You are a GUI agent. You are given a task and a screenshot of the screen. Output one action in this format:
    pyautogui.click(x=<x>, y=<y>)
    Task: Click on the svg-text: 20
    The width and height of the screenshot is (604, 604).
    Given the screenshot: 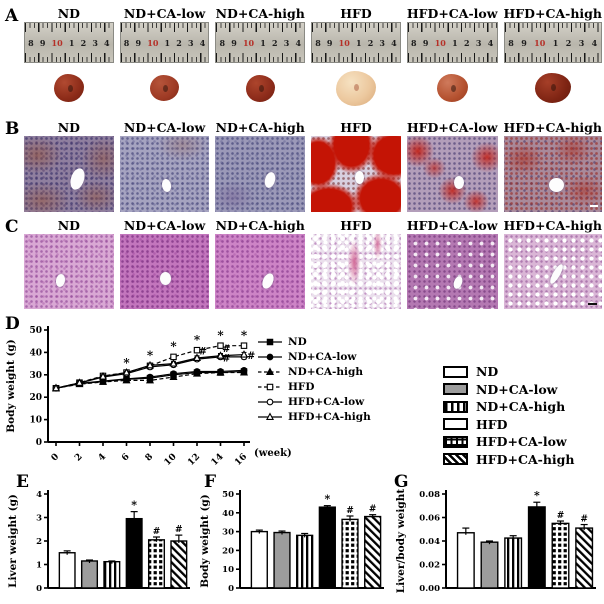 What is the action you would take?
    pyautogui.click(x=228, y=551)
    